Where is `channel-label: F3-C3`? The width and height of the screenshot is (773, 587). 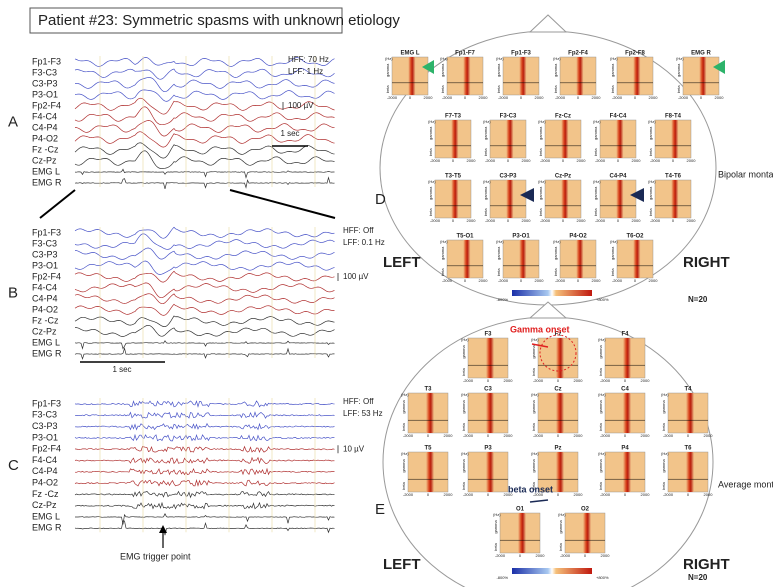 channel-label: F3-C3 is located at coordinates (44, 243).